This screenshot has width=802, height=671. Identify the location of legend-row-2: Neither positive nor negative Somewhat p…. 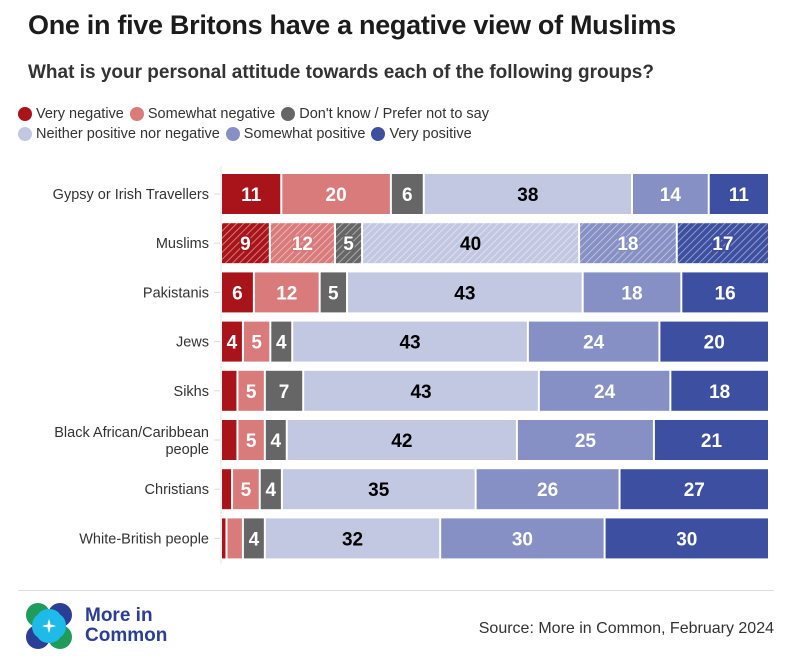
(368, 134).